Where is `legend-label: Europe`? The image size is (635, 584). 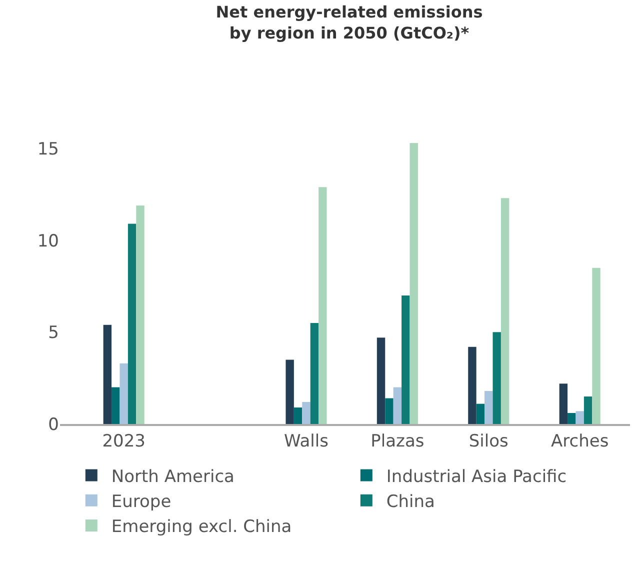
legend-label: Europe is located at coordinates (141, 502).